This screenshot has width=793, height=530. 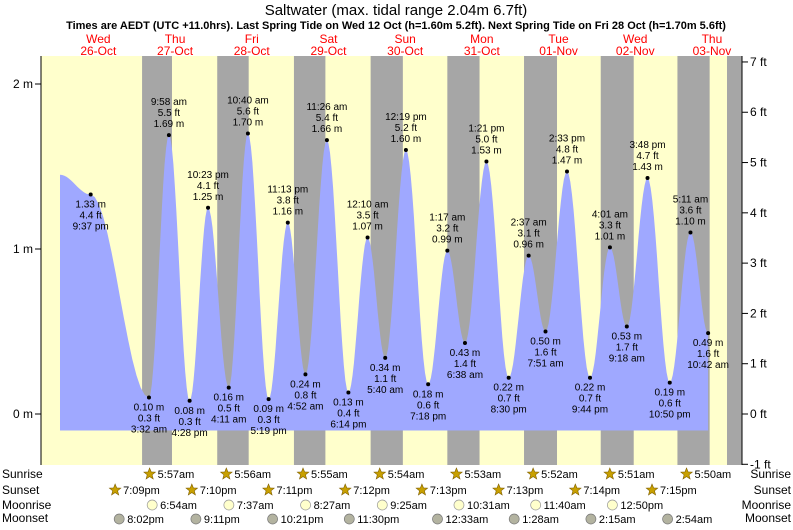 I want to click on tide-time: 10:23 pm, so click(x=208, y=175).